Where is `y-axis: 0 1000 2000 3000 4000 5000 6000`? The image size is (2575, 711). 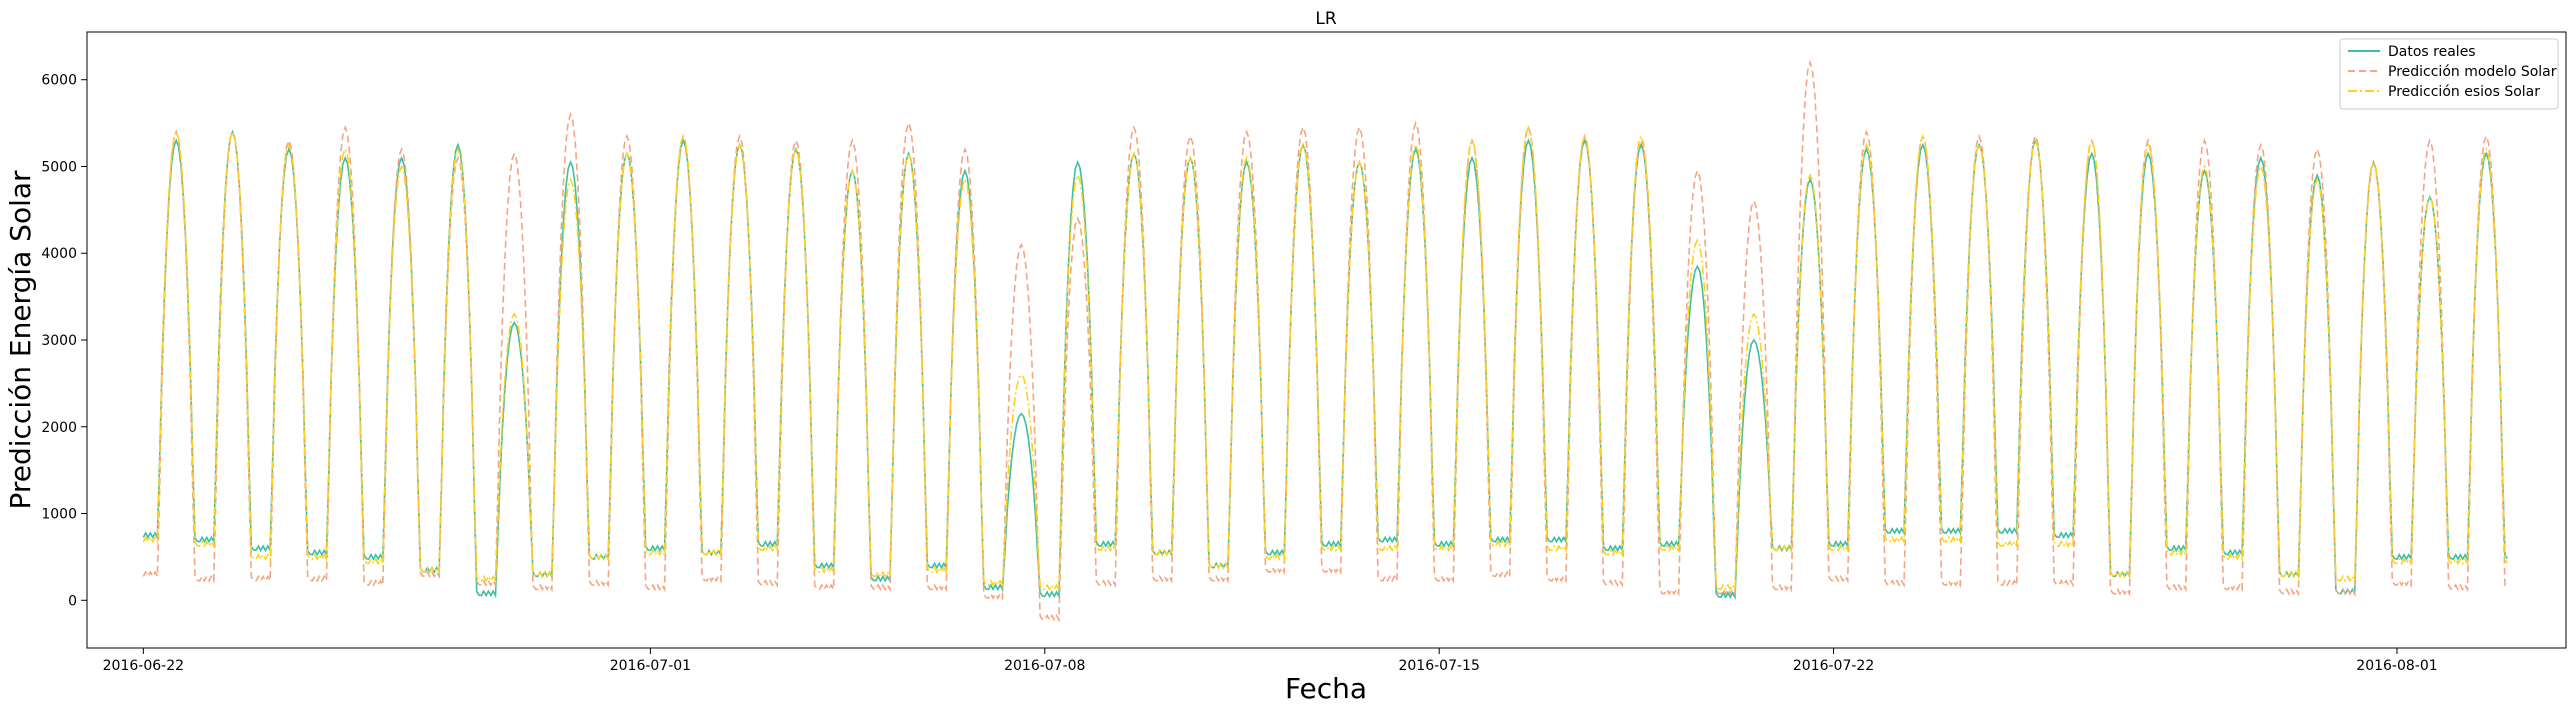 y-axis: 0 1000 2000 3000 4000 5000 6000 is located at coordinates (64, 341).